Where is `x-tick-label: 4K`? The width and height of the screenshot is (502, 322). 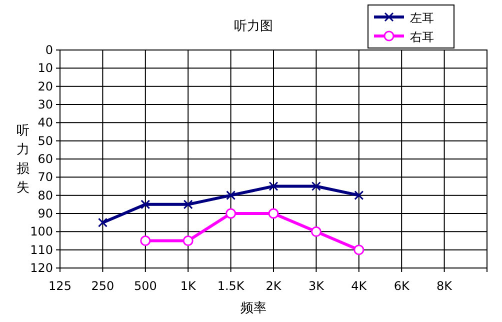
x-tick-label: 4K is located at coordinates (359, 286).